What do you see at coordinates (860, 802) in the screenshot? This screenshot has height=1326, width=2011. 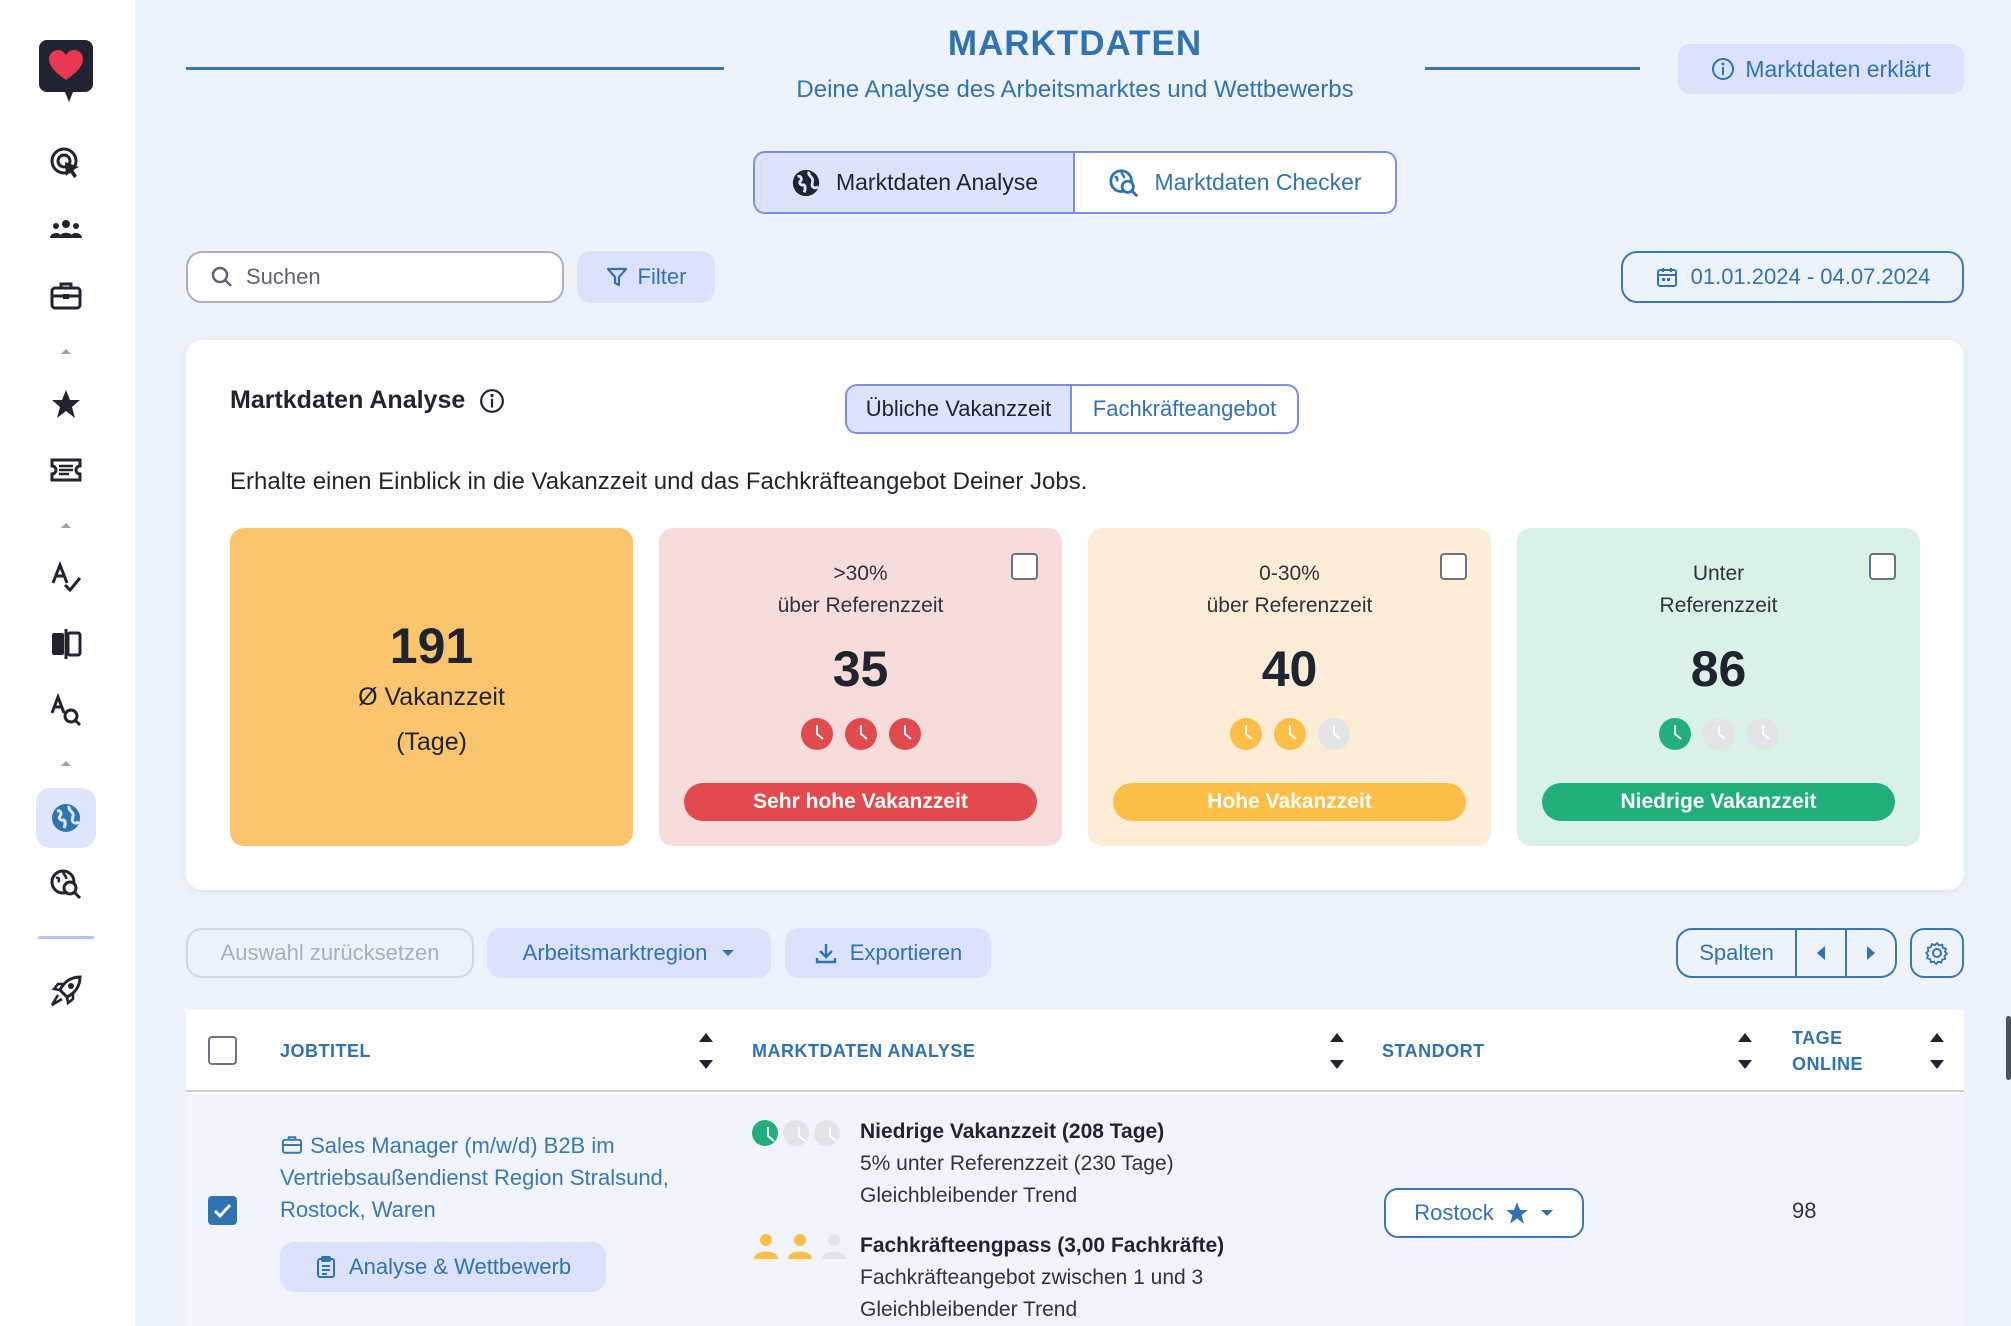 I see `tile-badge: Sehr hohe Vakanzzeit` at bounding box center [860, 802].